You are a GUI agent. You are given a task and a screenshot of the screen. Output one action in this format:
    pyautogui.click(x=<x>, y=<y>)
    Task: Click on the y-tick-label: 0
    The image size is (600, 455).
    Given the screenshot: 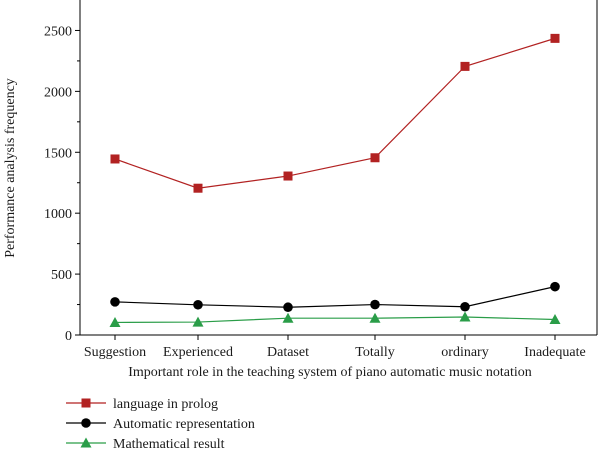 What is the action you would take?
    pyautogui.click(x=68, y=336)
    